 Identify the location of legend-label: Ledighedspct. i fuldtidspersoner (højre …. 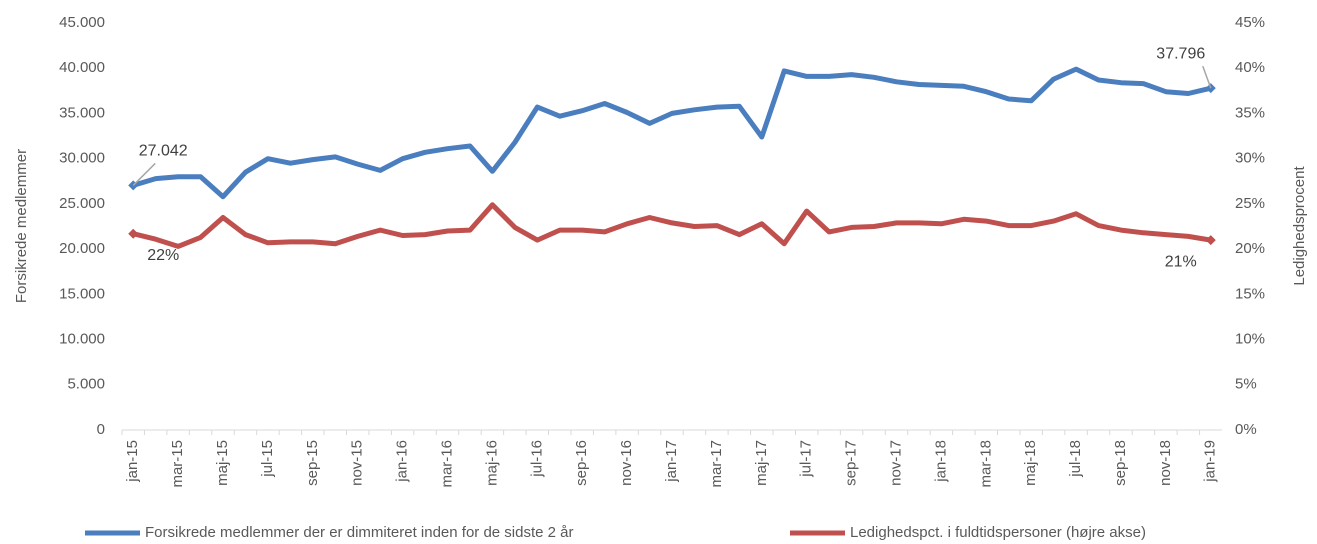
(998, 532).